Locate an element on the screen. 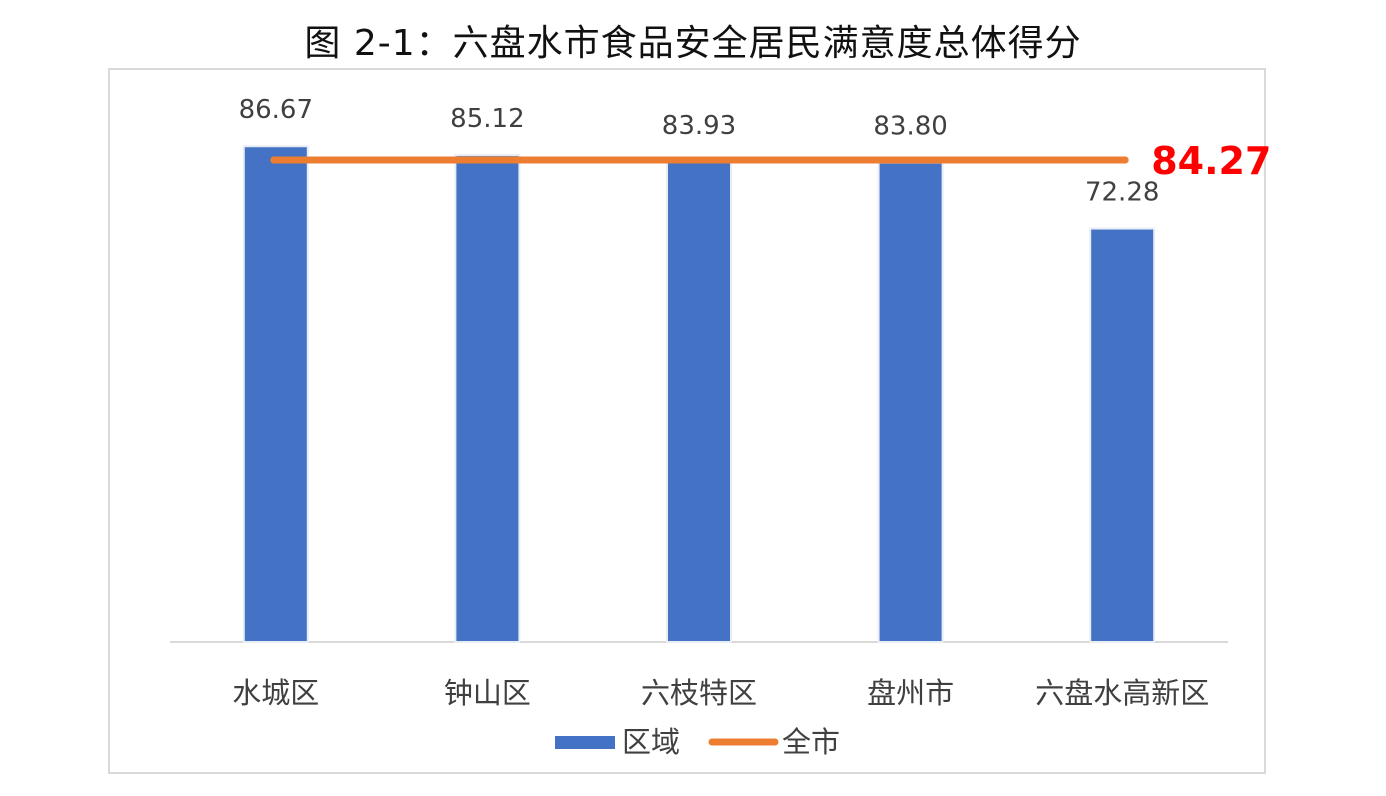  category-label-2: 钟山区 is located at coordinates (487, 693).